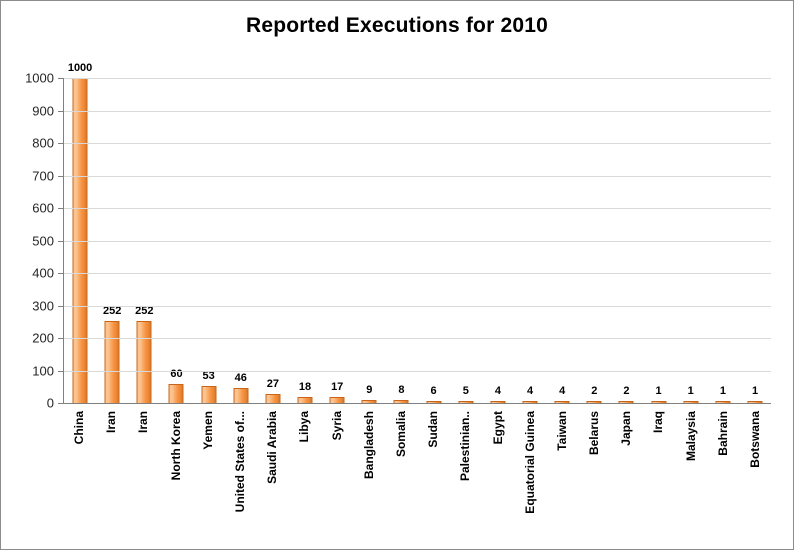 Image resolution: width=794 pixels, height=550 pixels. What do you see at coordinates (176, 373) in the screenshot?
I see `bar-value-label: 60` at bounding box center [176, 373].